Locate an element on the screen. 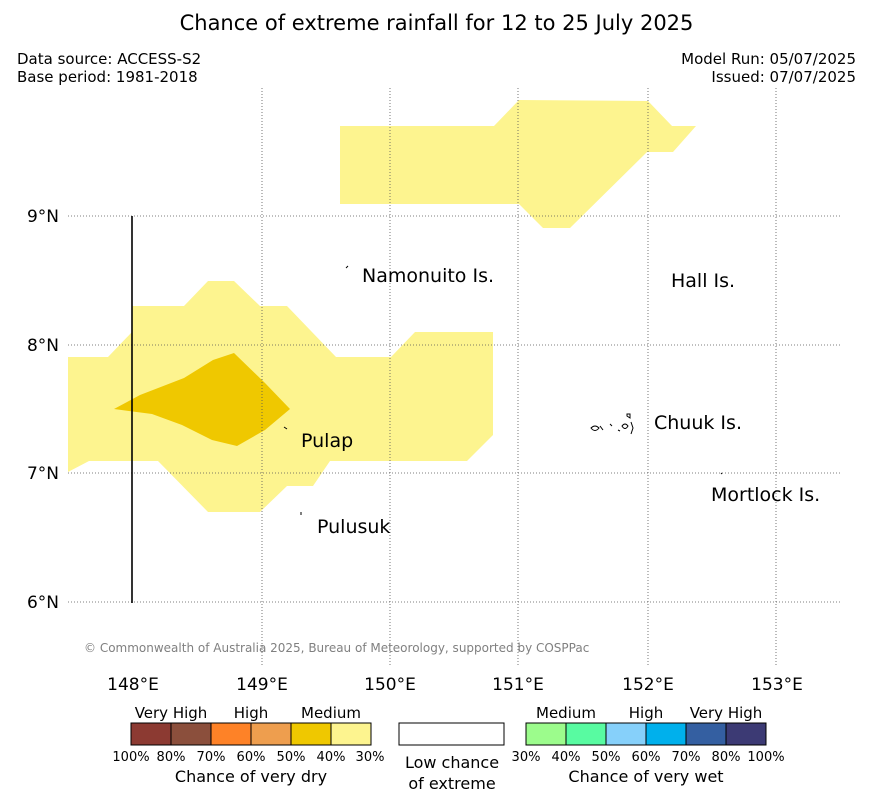 The width and height of the screenshot is (873, 804). legend-wet-tick: 40% is located at coordinates (566, 757).